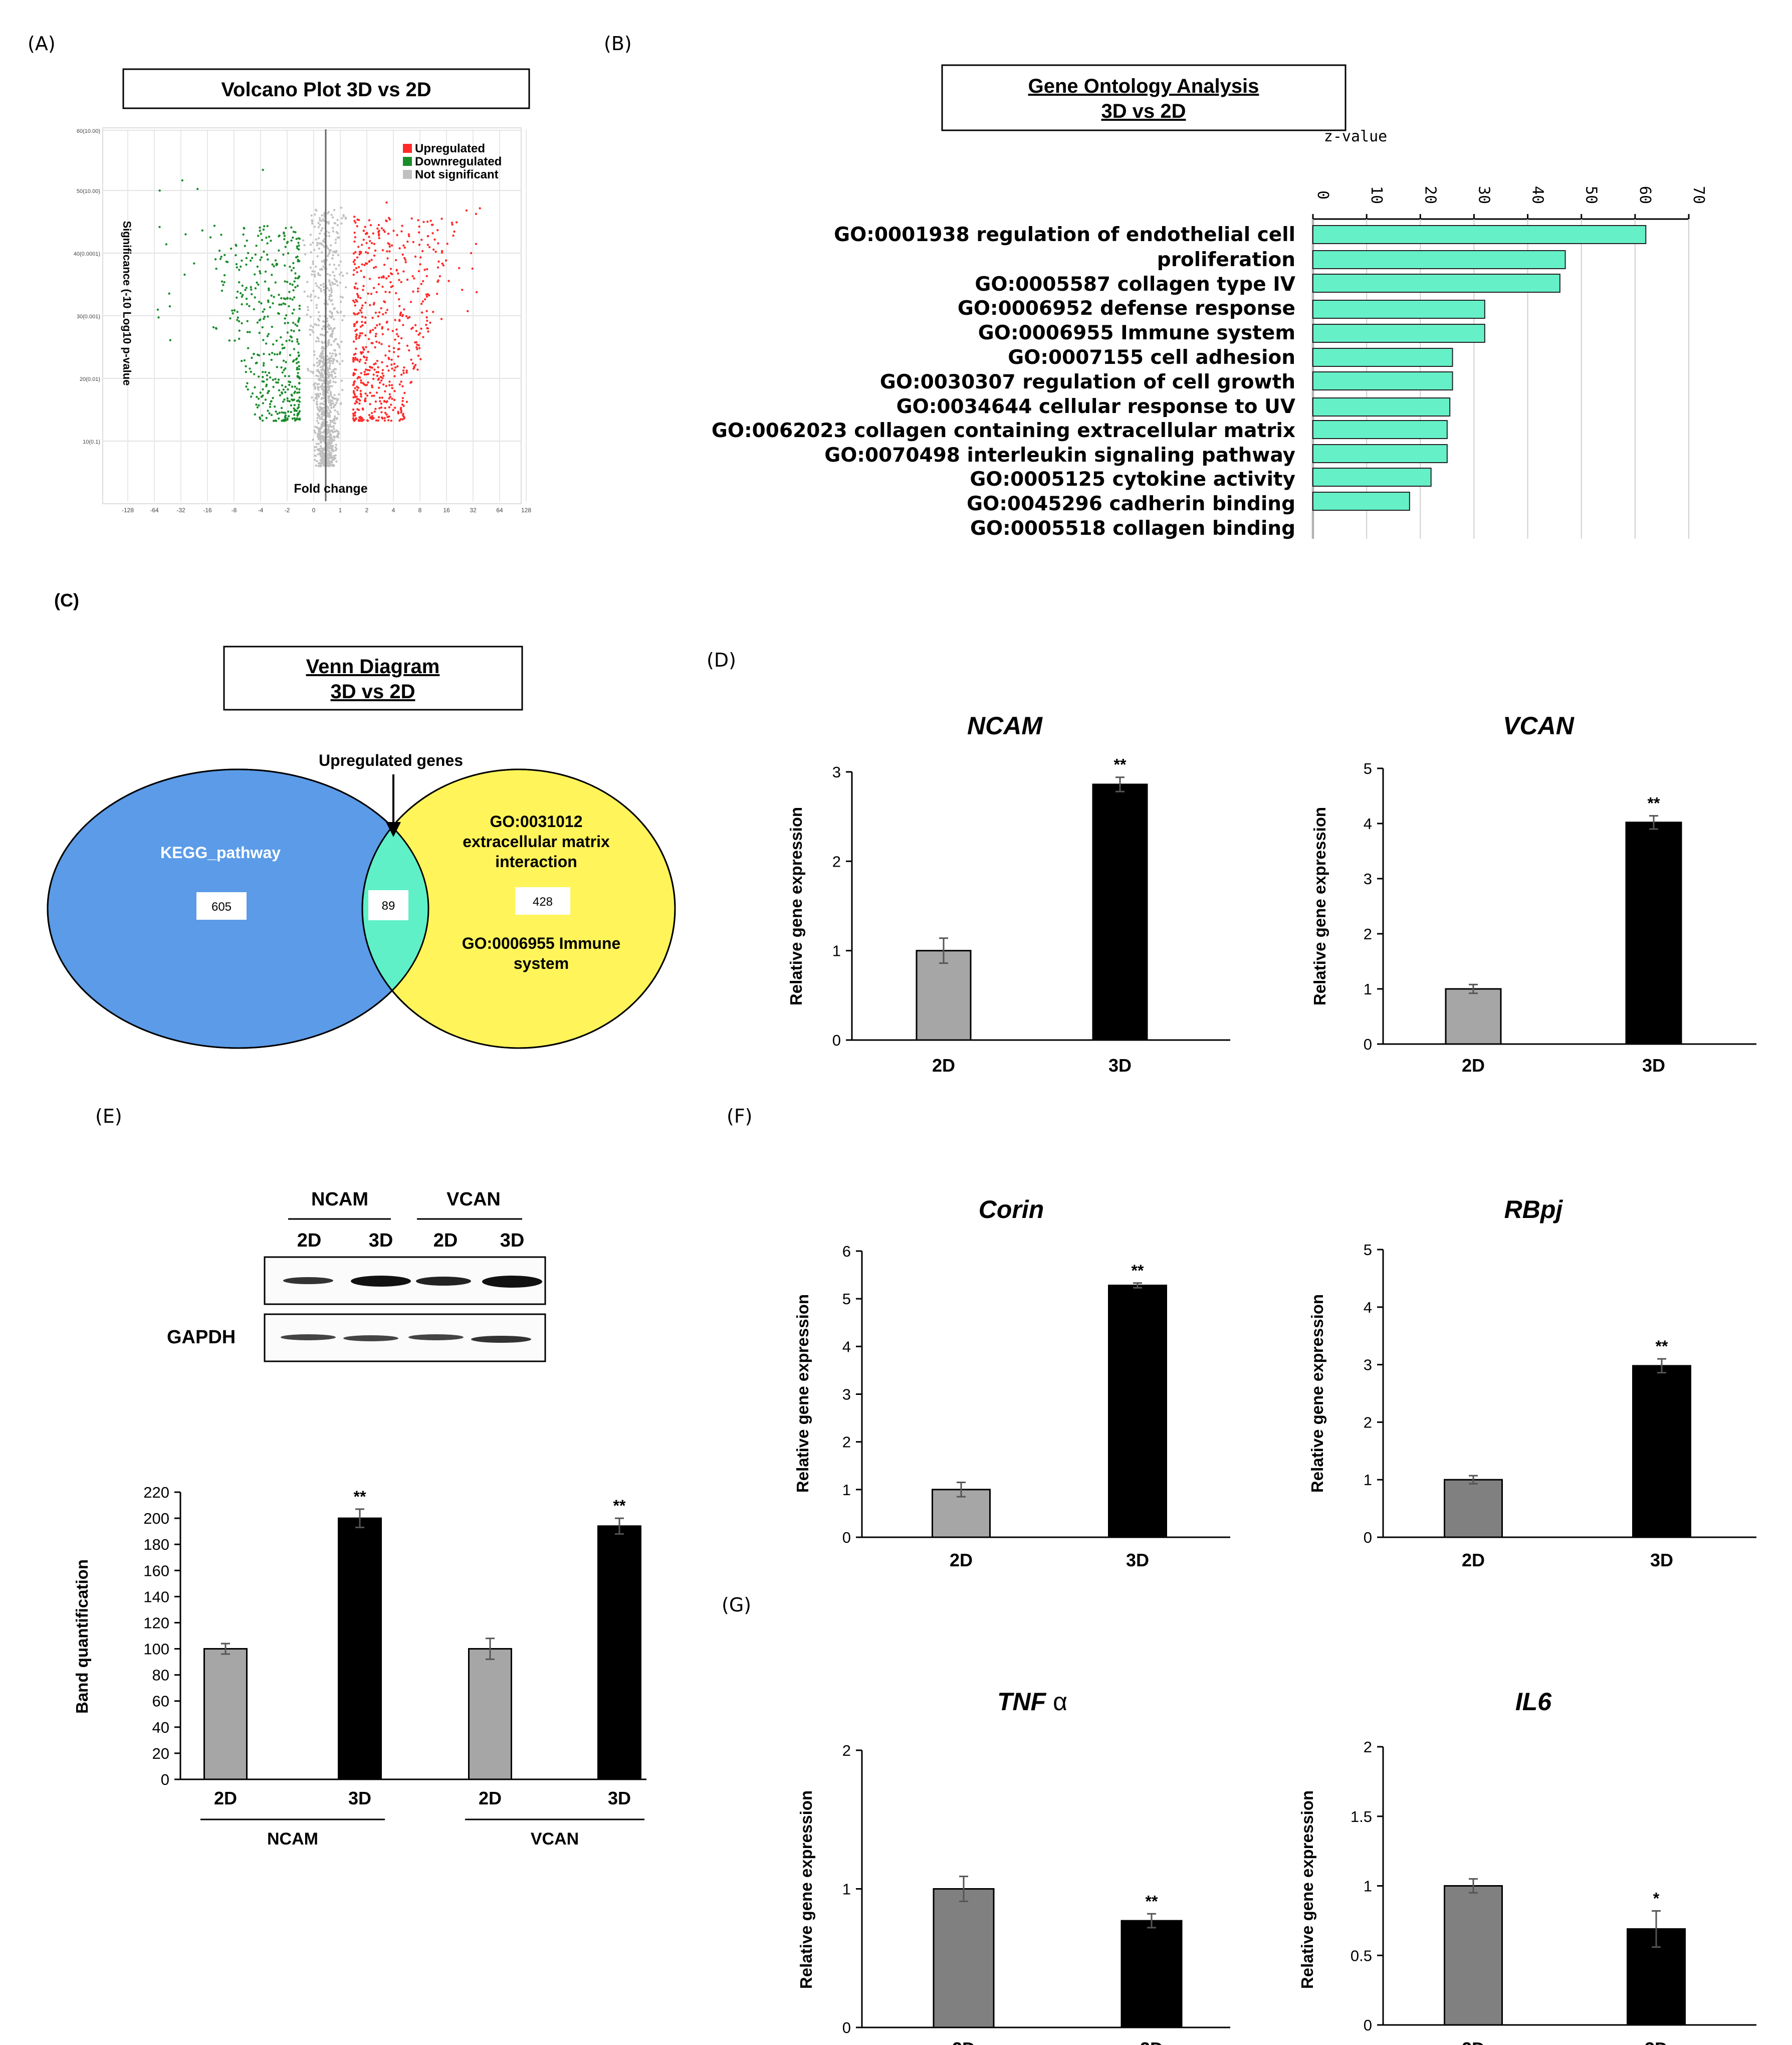  What do you see at coordinates (1430, 195) in the screenshot?
I see `go-tick-label: 20` at bounding box center [1430, 195].